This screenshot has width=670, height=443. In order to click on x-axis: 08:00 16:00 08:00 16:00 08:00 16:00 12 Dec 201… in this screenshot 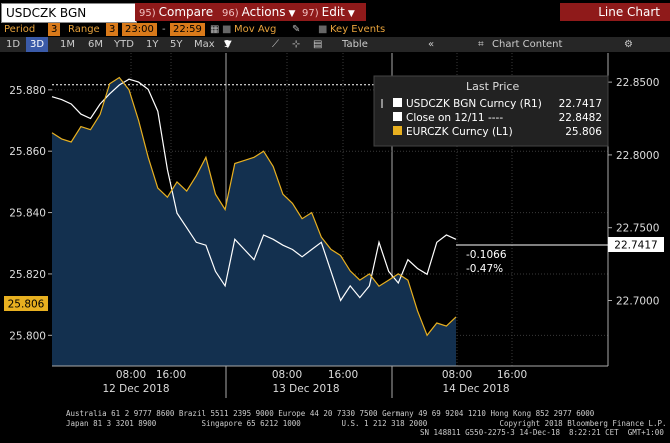, I will do `click(330, 380)`.